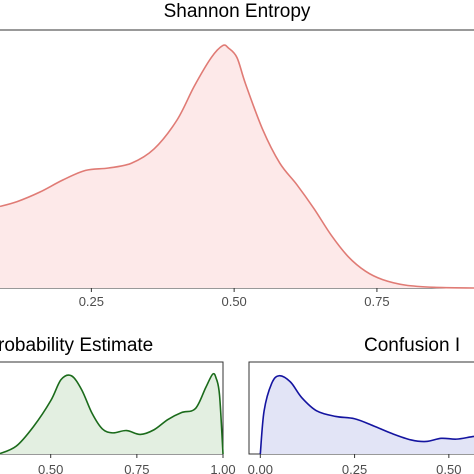 The width and height of the screenshot is (474, 474). I want to click on x-axis-ticks: 0.00 0.25 0.50, so click(354, 464).